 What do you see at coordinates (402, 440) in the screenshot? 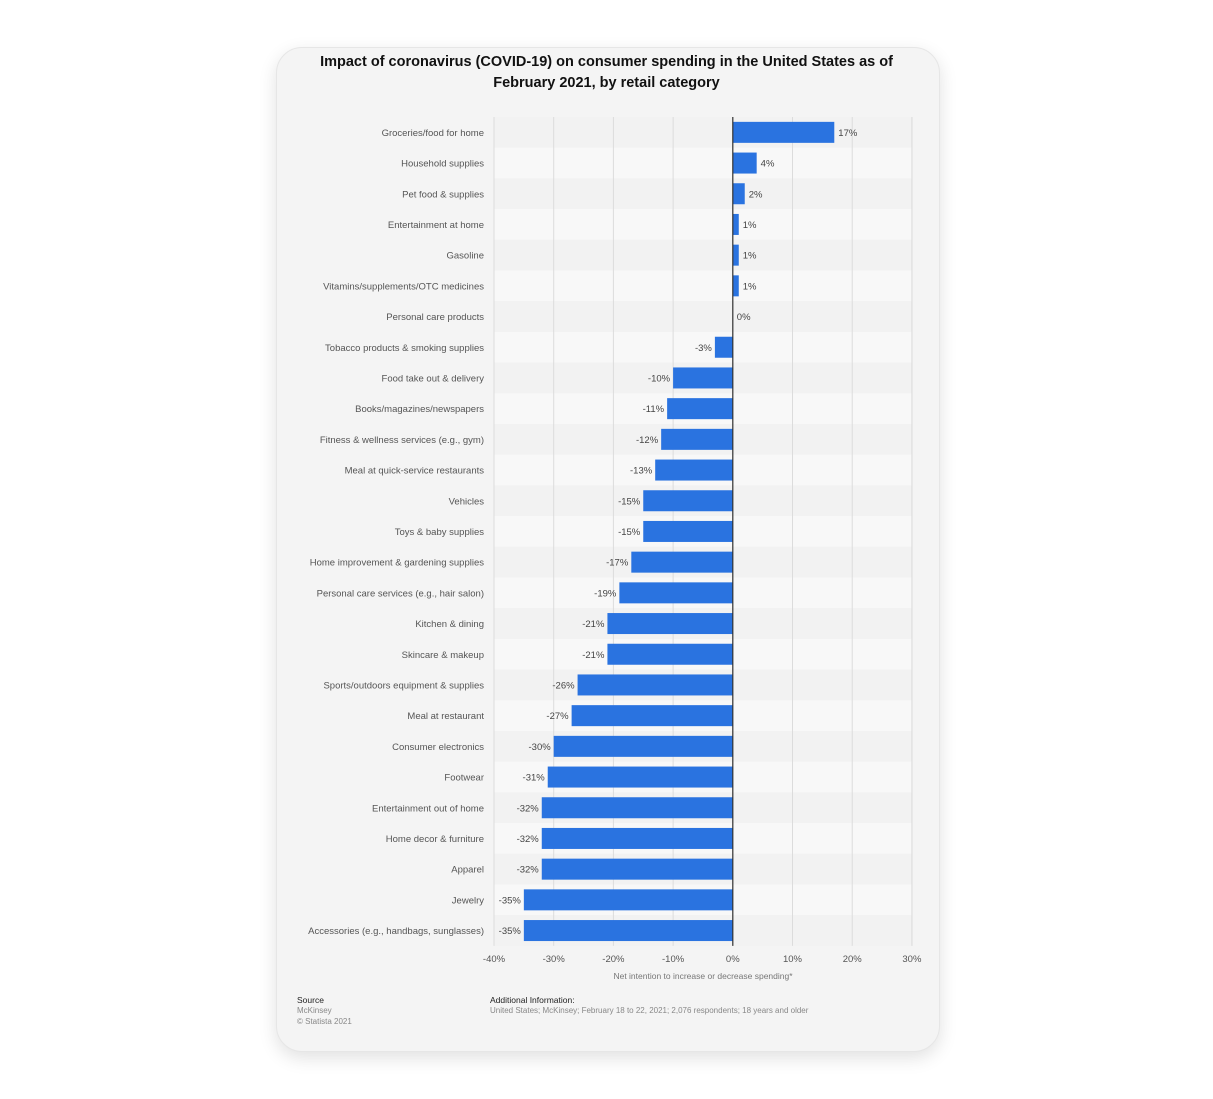
I see `category-label: Fitness & wellness services (e.g., gym)` at bounding box center [402, 440].